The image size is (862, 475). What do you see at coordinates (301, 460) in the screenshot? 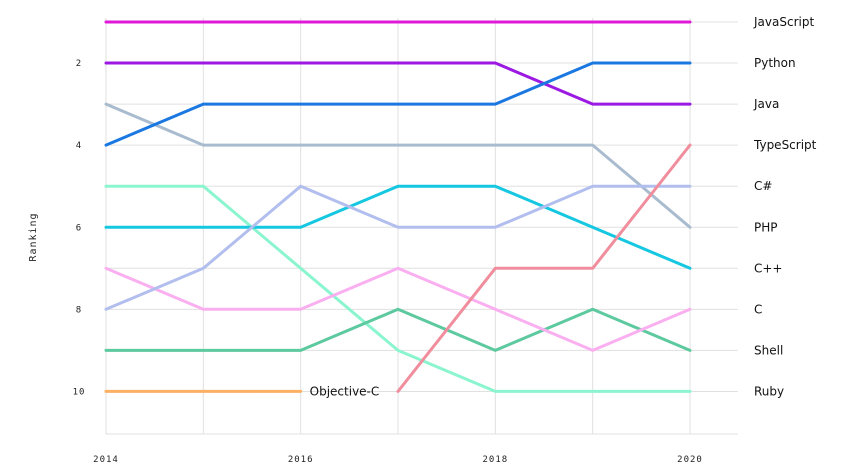
I see `x-tick-label: 2016` at bounding box center [301, 460].